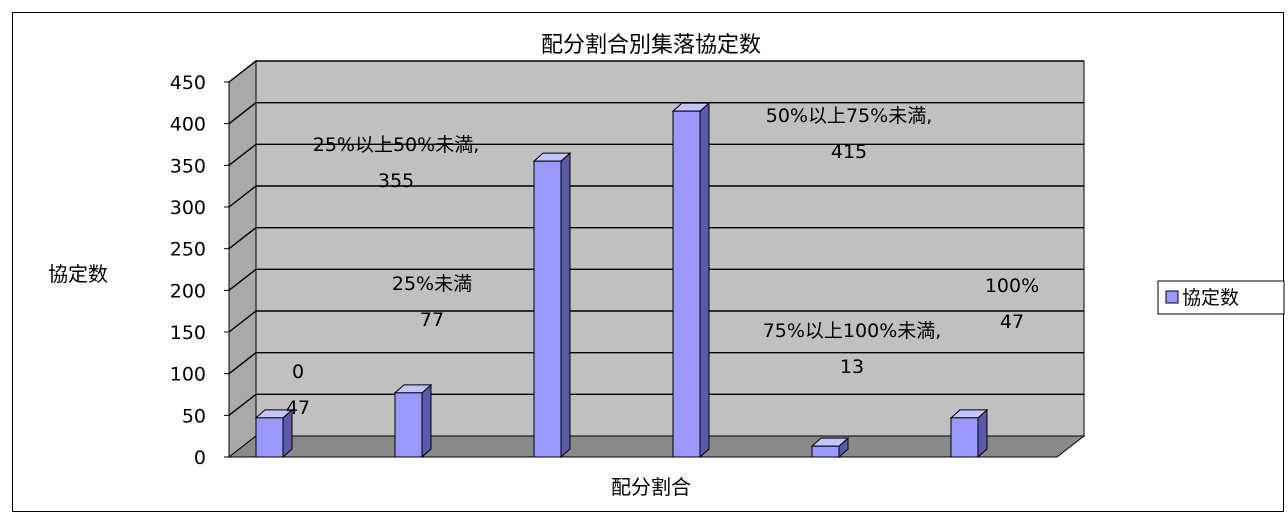 The height and width of the screenshot is (515, 1288). Describe the element at coordinates (188, 291) in the screenshot. I see `y-tick-label: 200` at that location.